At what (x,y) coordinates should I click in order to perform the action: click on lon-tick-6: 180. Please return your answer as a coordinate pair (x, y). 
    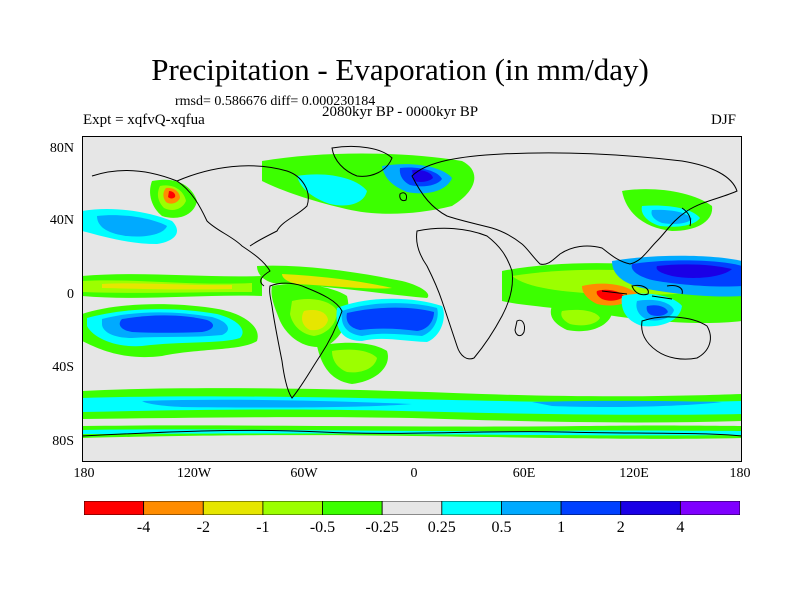
    Looking at the image, I should click on (740, 473).